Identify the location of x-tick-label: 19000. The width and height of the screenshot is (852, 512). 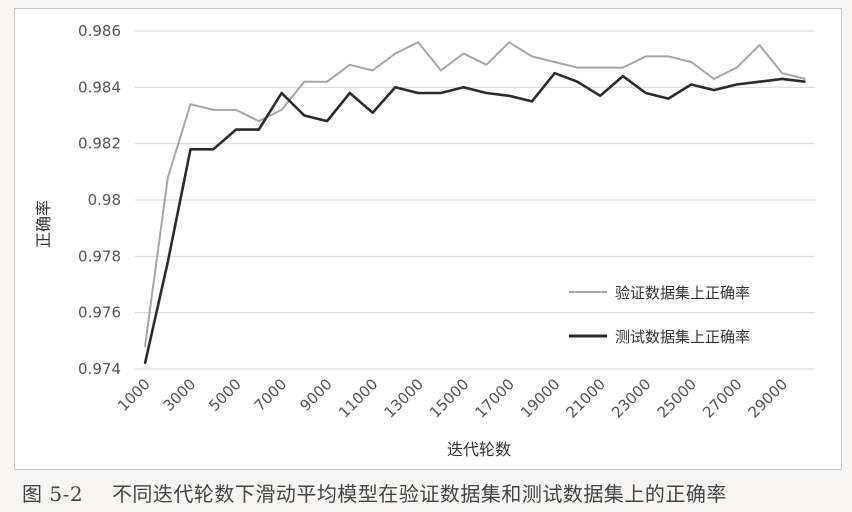
(540, 398).